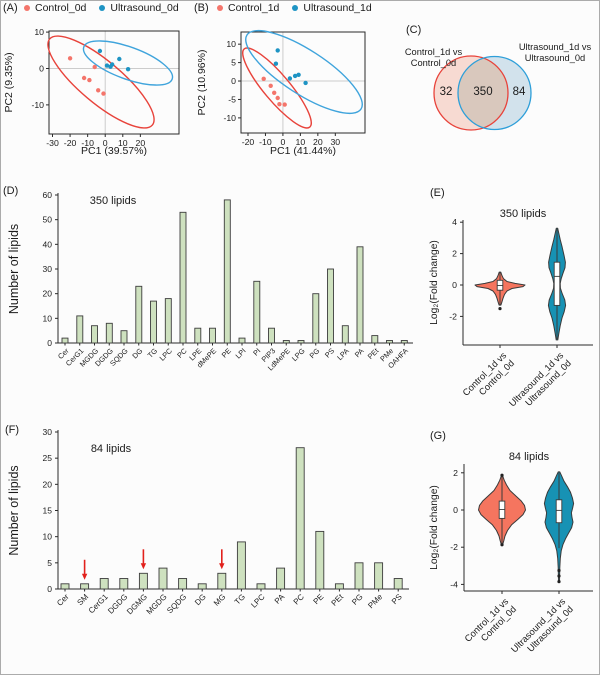 This screenshot has height=675, width=600. What do you see at coordinates (52, 143) in the screenshot?
I see `x-tick-label: -30` at bounding box center [52, 143].